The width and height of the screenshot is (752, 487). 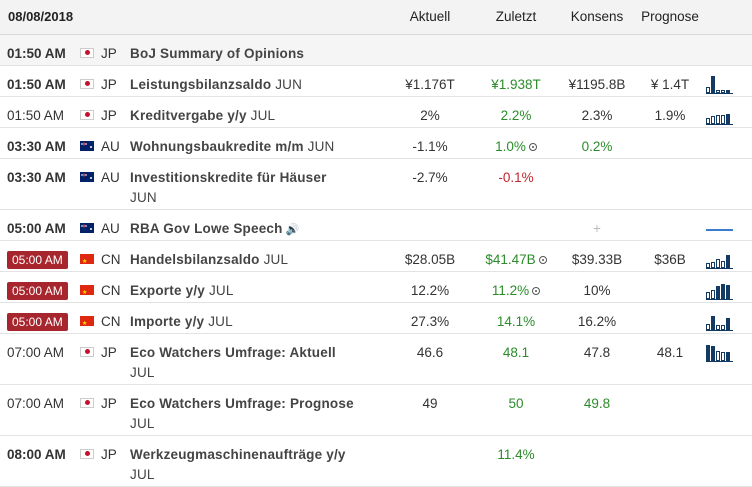 What do you see at coordinates (719, 229) in the screenshot?
I see `line-chart-icon` at bounding box center [719, 229].